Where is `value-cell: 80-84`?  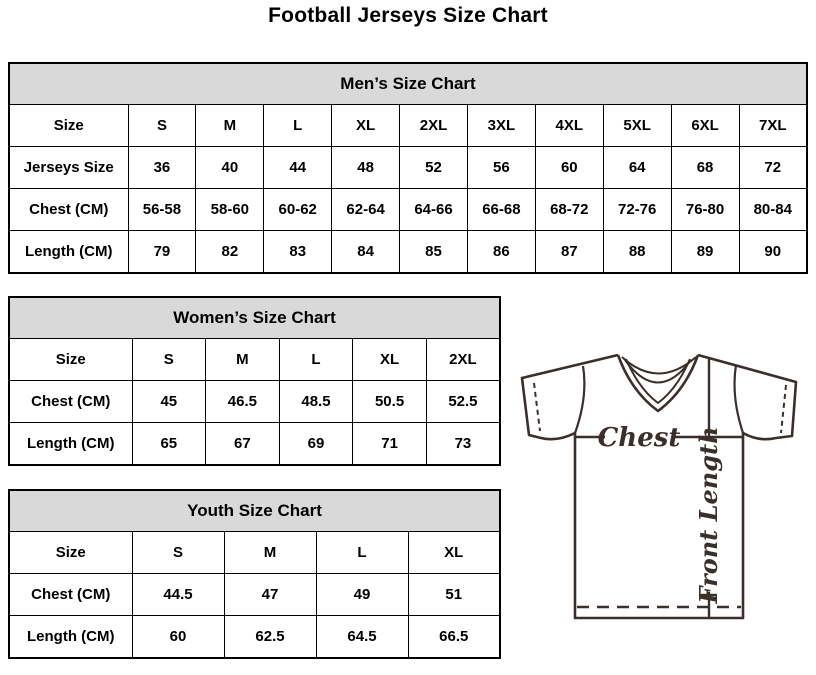 value-cell: 80-84 is located at coordinates (773, 209).